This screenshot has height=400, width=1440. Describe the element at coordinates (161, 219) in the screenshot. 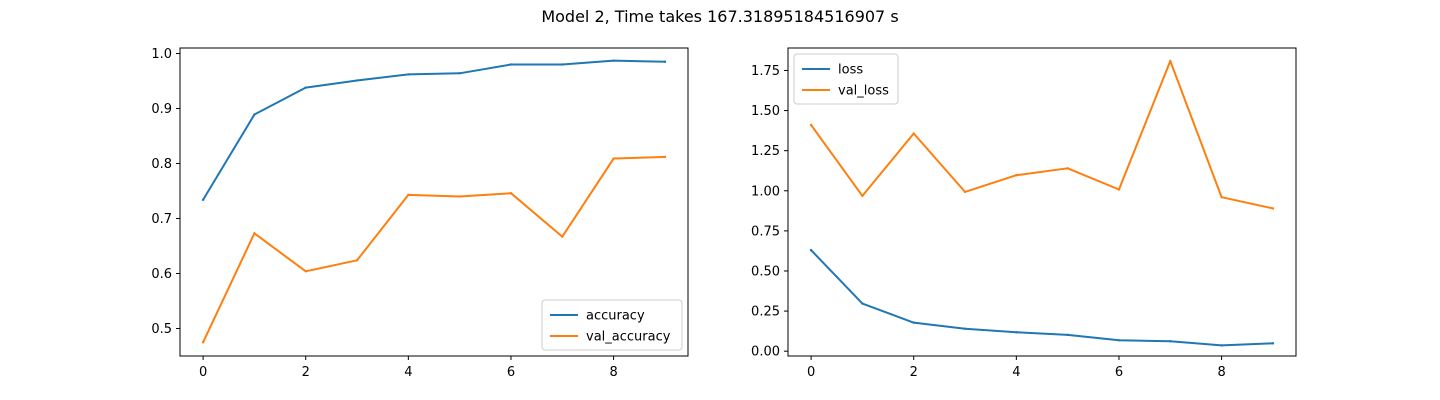

I see `y-tick-label: 0.7` at that location.